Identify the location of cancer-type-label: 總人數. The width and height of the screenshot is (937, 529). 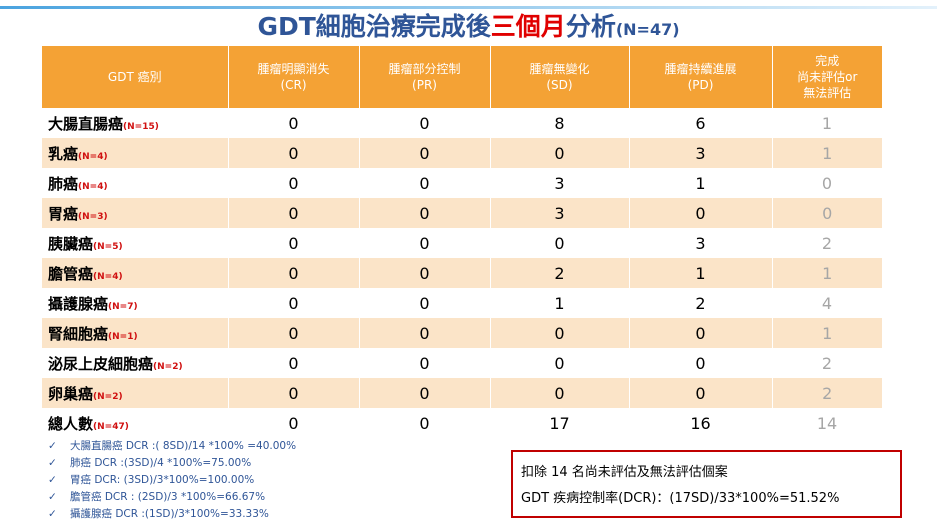
(71, 423).